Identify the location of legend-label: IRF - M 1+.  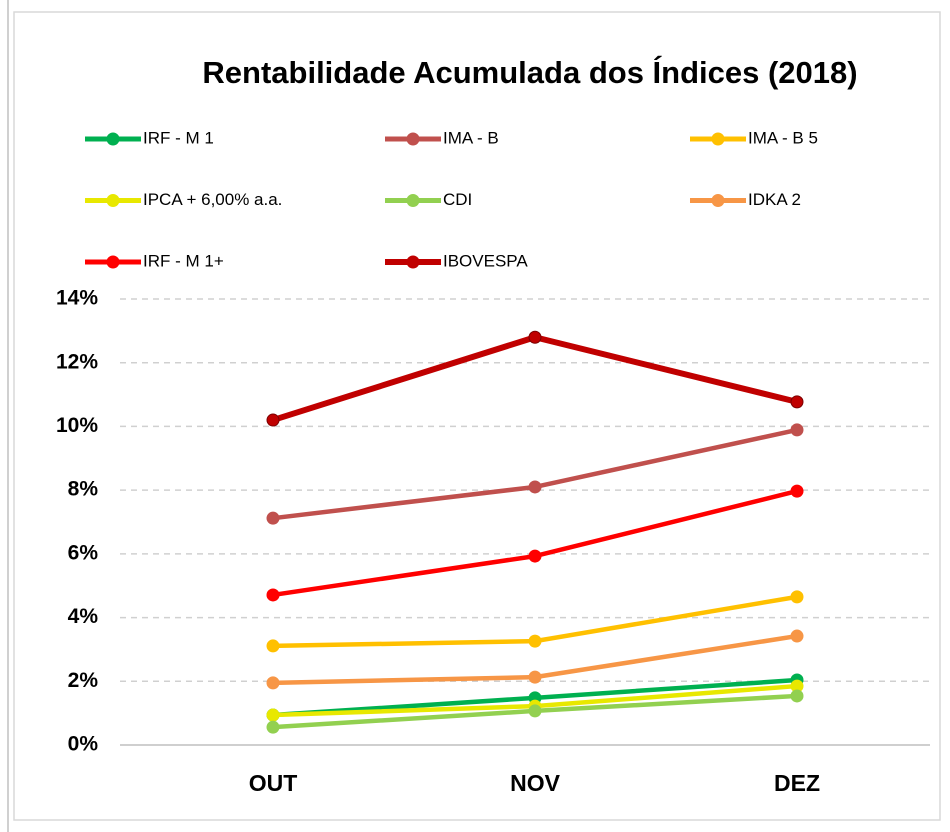
(183, 260).